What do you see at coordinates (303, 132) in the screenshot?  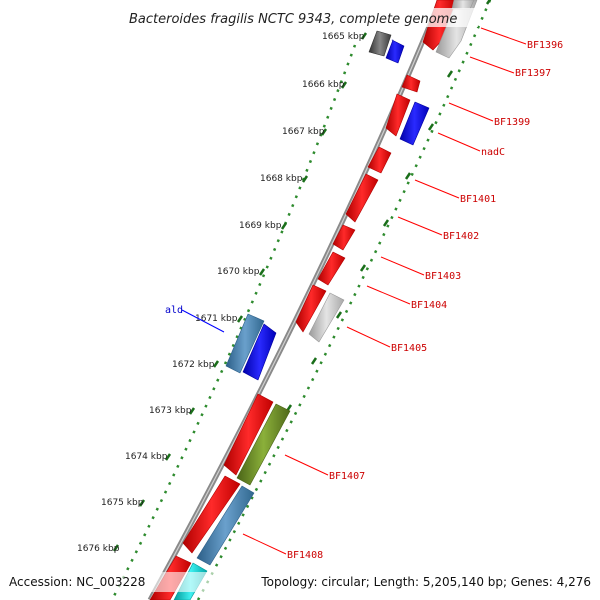 I see `tick-label: 1667 kbp` at bounding box center [303, 132].